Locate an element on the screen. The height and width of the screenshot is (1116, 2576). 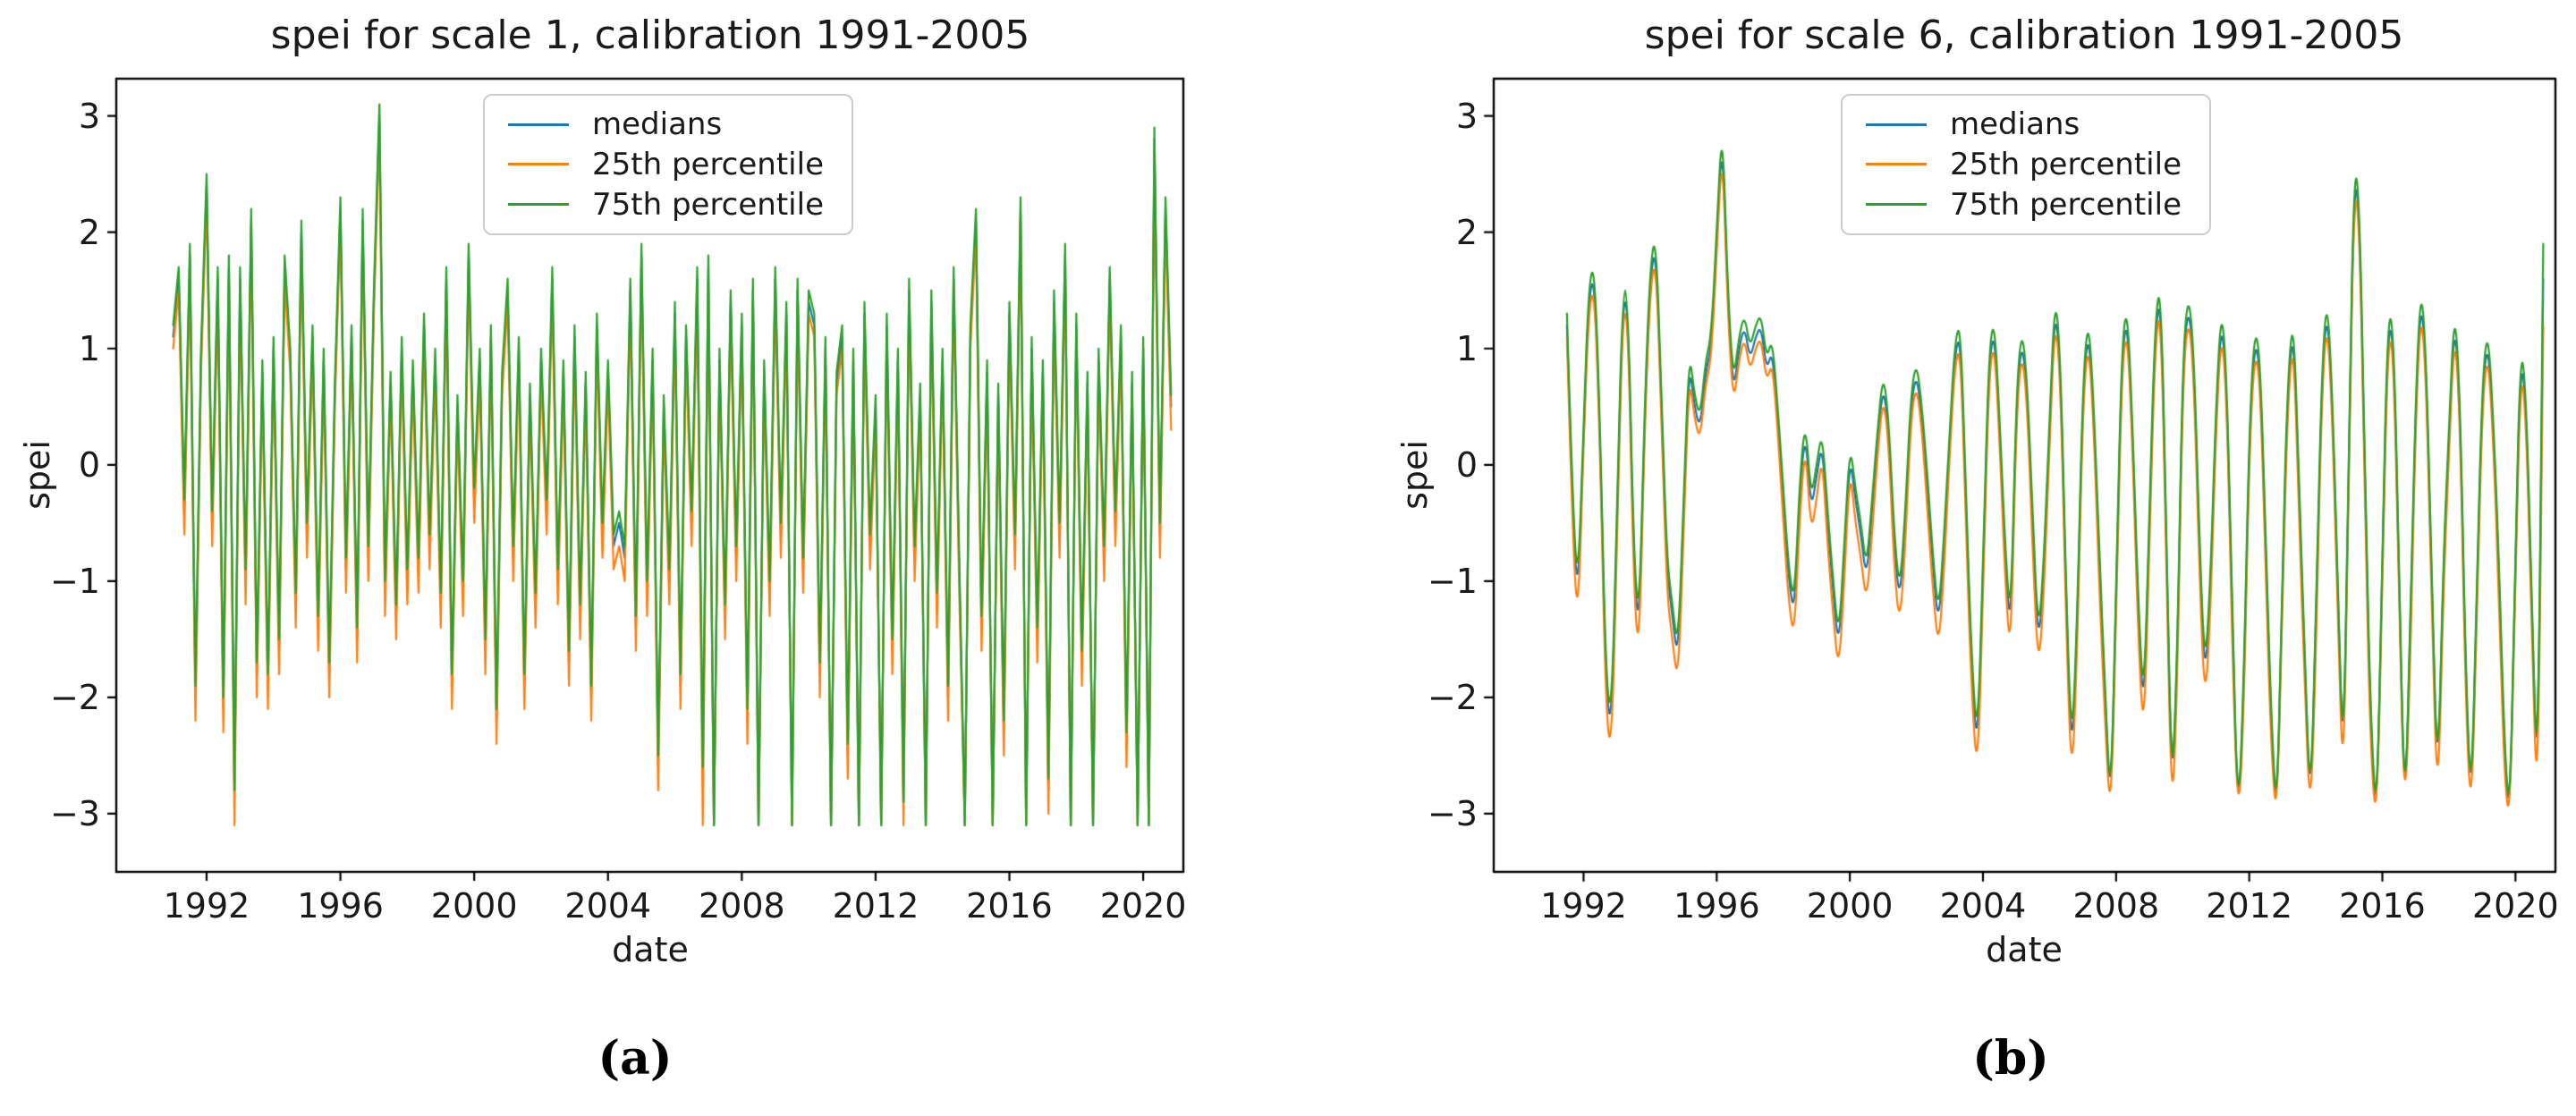
chart-a-title: spei for scale 1, calibration 1991-2005 is located at coordinates (650, 35).